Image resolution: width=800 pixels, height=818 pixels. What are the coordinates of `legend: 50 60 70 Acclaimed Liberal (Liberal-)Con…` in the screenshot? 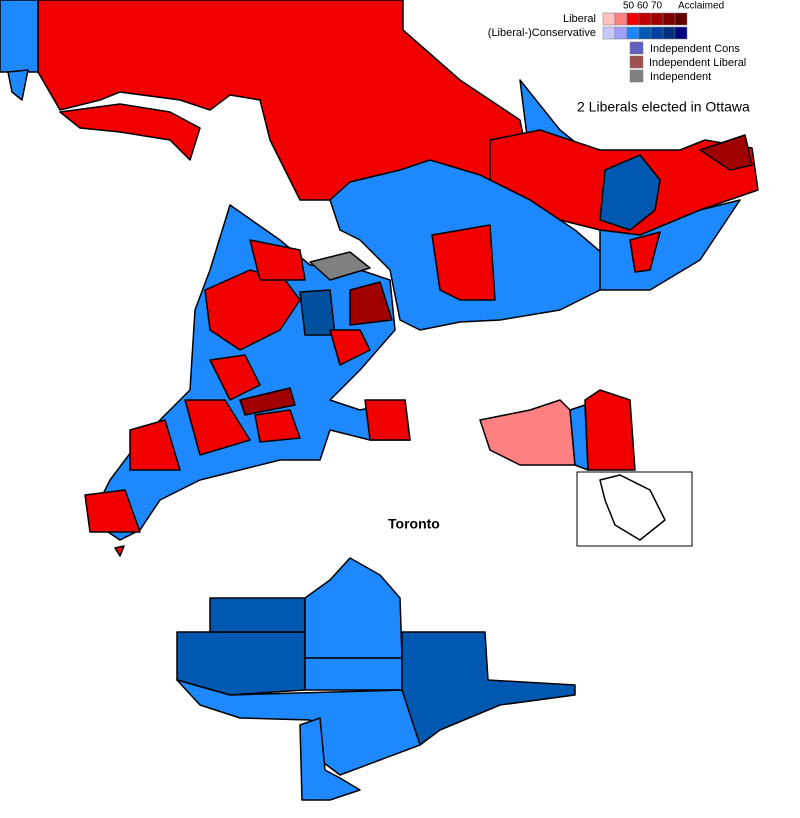 It's located at (617, 42).